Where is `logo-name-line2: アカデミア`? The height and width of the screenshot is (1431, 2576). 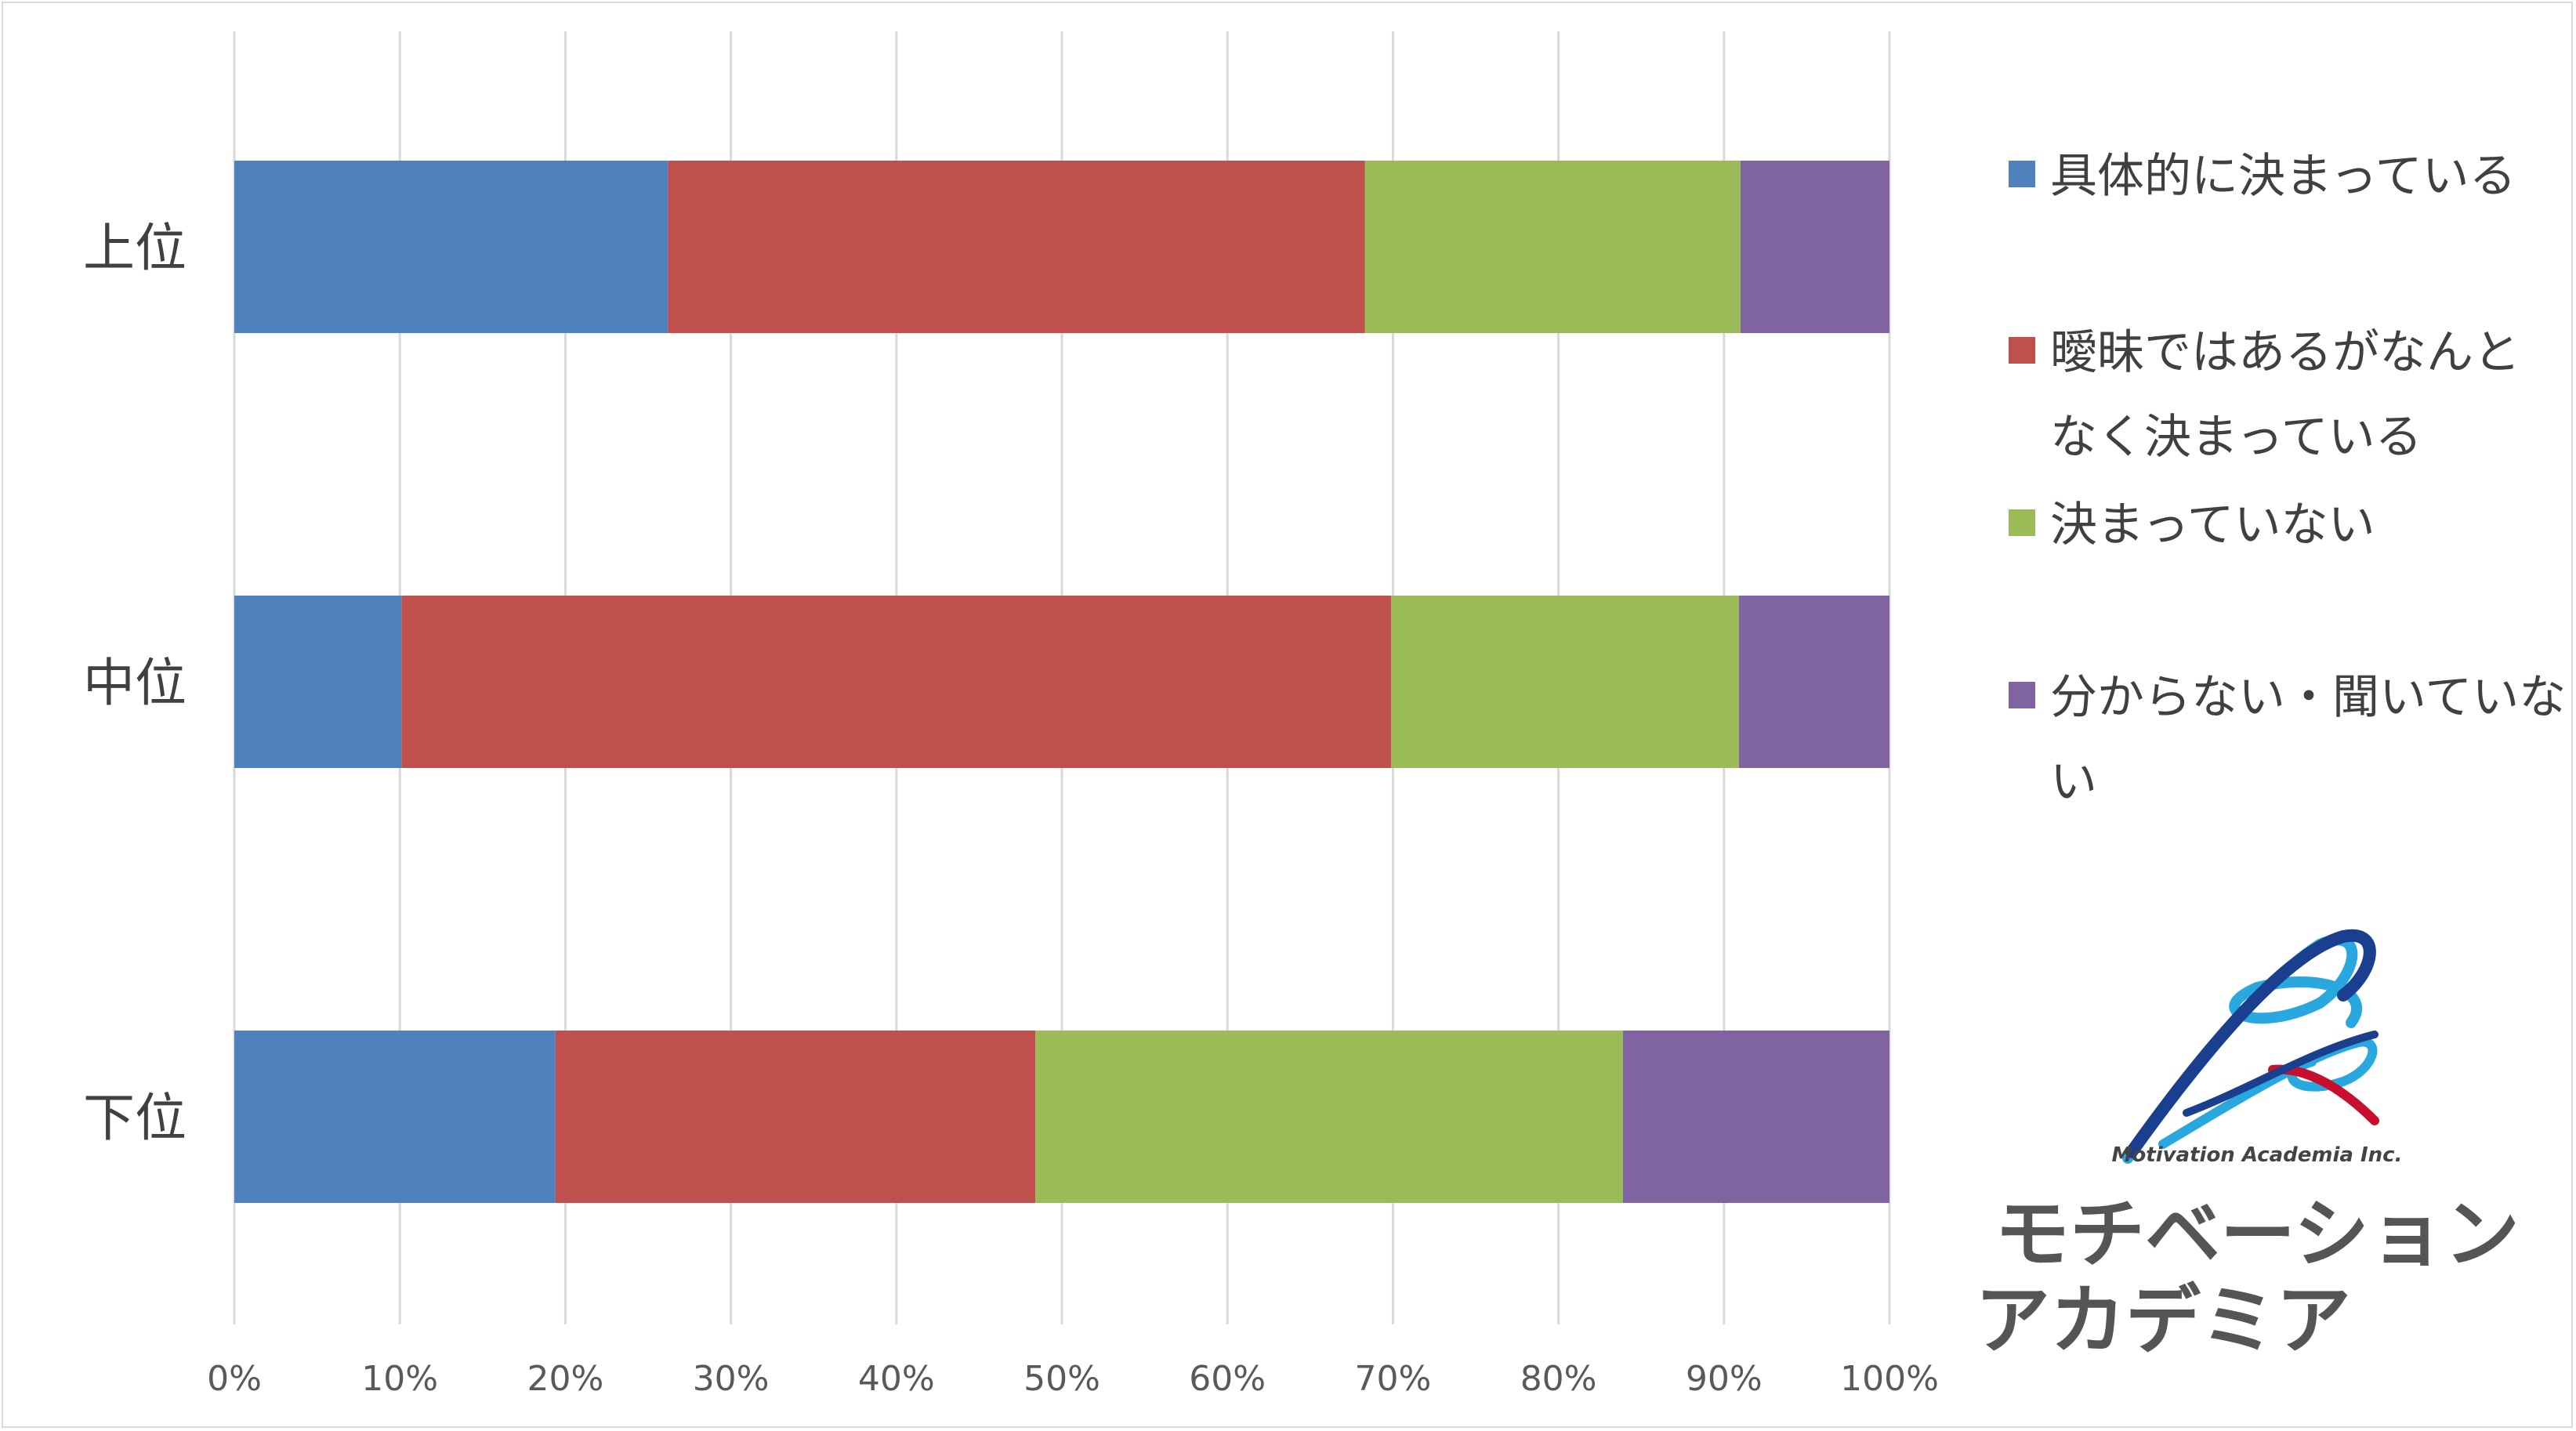
logo-name-line2: アカデミア is located at coordinates (2163, 1320).